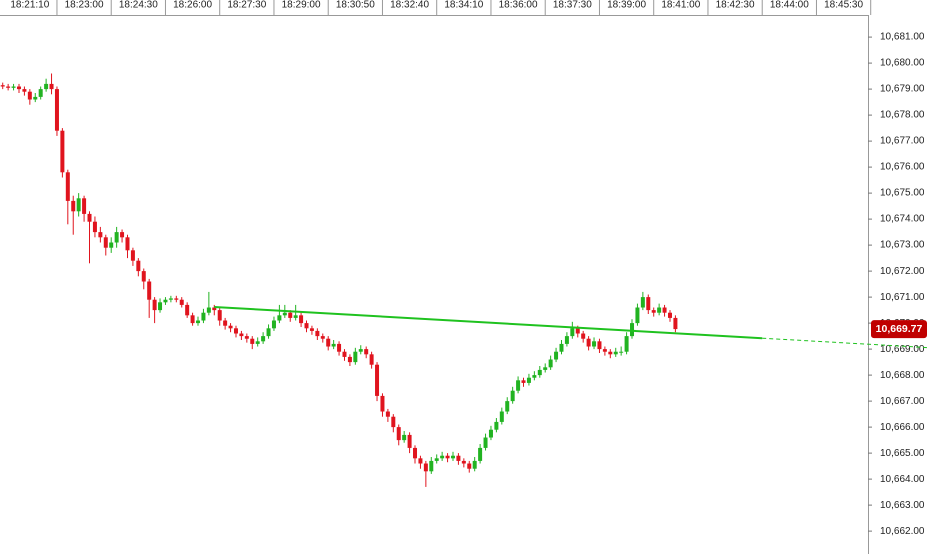  Describe the element at coordinates (902, 505) in the screenshot. I see `y-tick-label: 10,663.00` at that location.